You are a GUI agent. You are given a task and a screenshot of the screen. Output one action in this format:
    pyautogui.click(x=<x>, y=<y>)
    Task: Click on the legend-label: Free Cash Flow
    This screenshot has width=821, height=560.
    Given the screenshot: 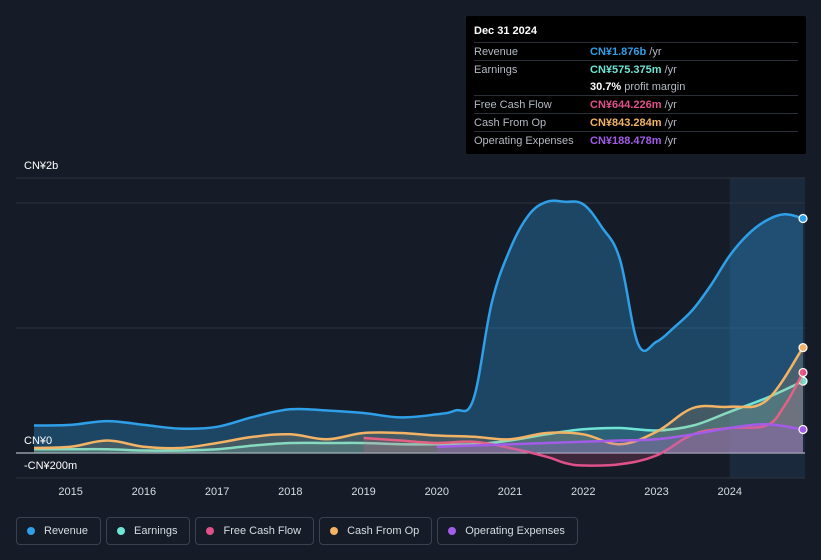 What is the action you would take?
    pyautogui.click(x=262, y=531)
    